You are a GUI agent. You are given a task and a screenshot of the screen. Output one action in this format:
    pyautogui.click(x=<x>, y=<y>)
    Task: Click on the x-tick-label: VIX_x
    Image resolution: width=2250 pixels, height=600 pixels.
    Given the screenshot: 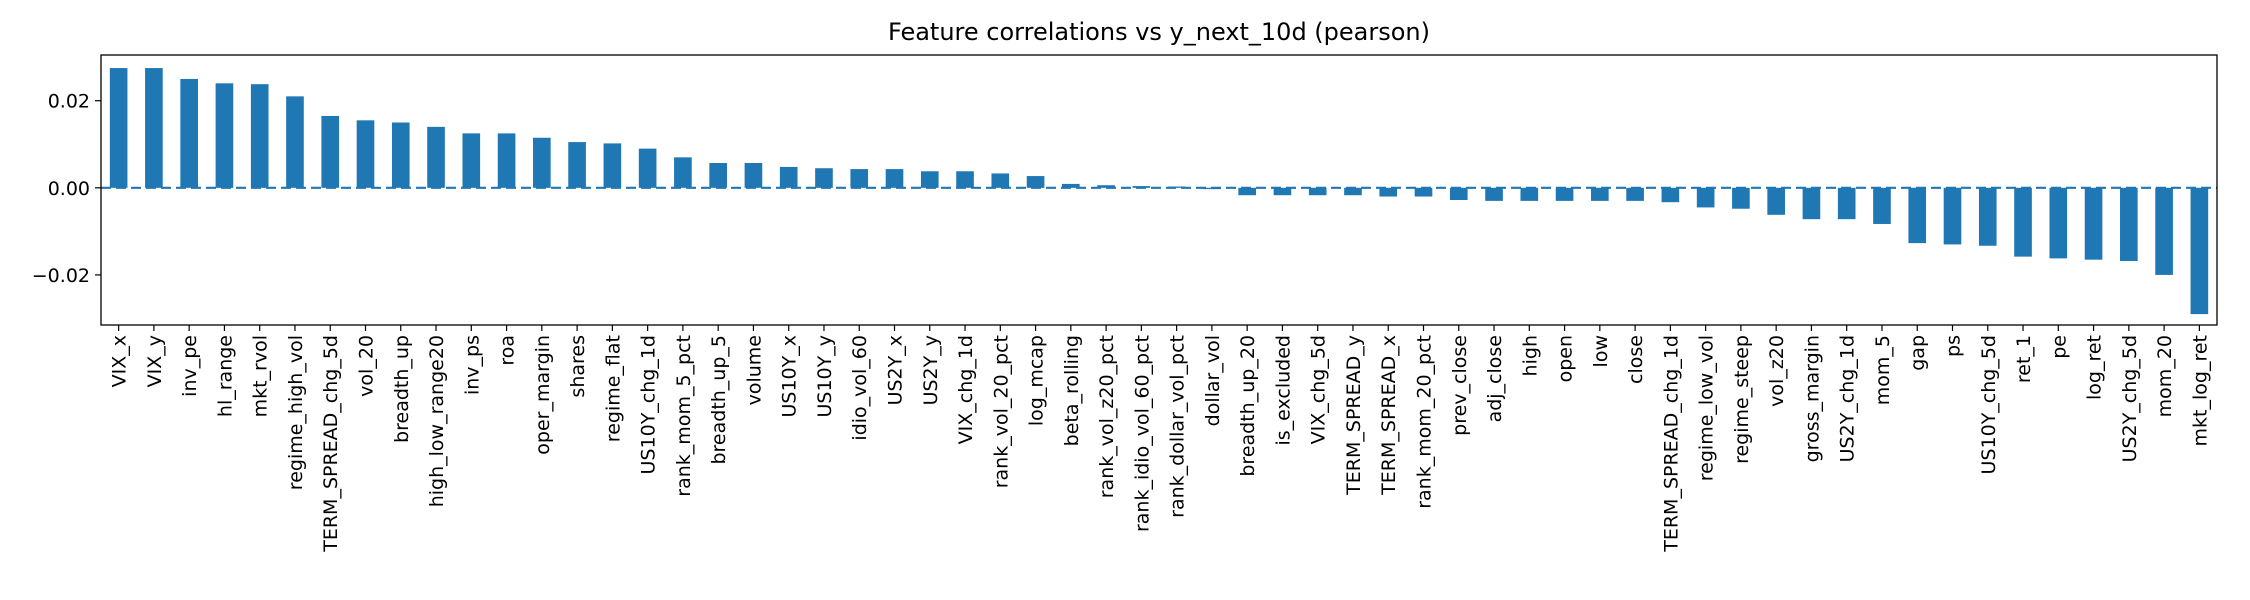 What is the action you would take?
    pyautogui.click(x=120, y=361)
    